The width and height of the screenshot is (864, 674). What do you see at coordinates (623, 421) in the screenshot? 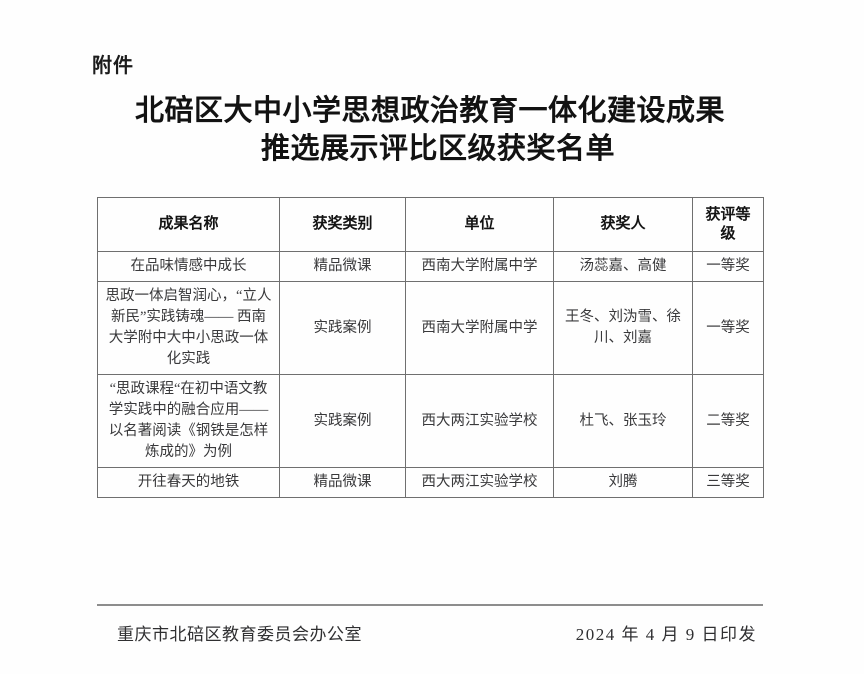
I see `cell-person: 杜飞、张玉玲` at bounding box center [623, 421].